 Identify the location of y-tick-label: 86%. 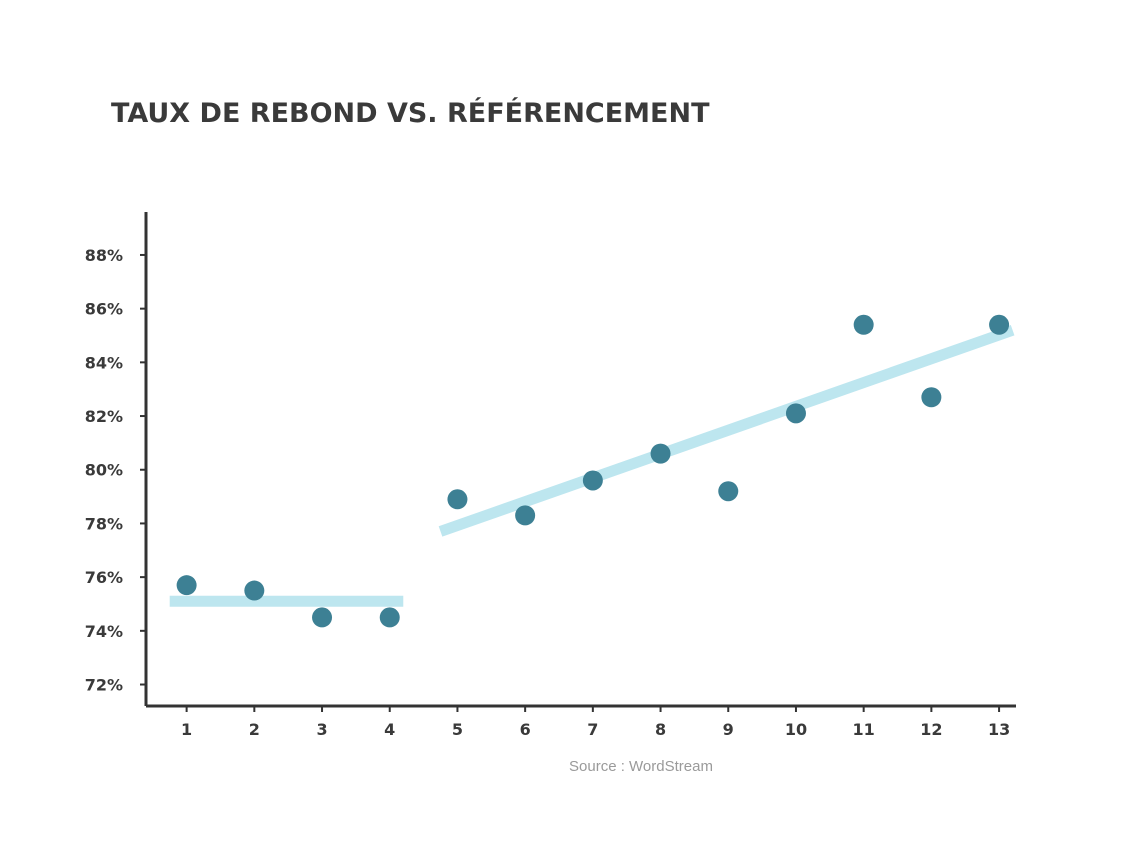
(104, 309).